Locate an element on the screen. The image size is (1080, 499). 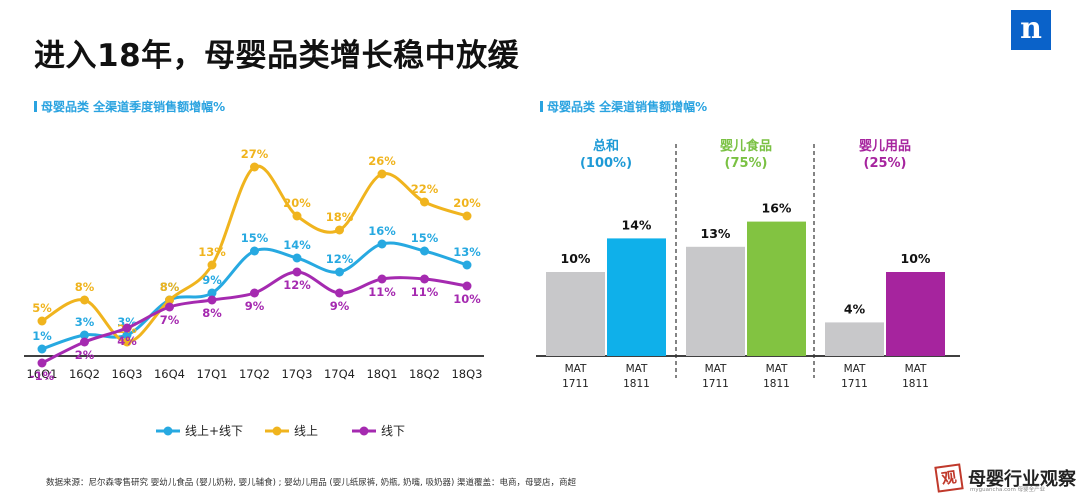
data-label: 20% is located at coordinates (467, 203).